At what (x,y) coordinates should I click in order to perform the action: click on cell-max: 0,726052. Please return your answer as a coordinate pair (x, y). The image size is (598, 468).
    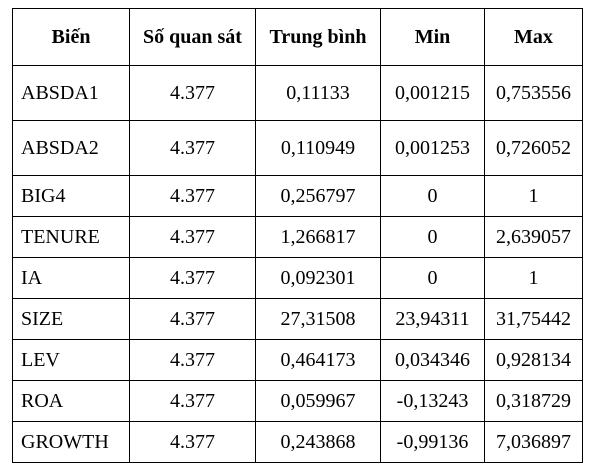
    Looking at the image, I should click on (533, 148).